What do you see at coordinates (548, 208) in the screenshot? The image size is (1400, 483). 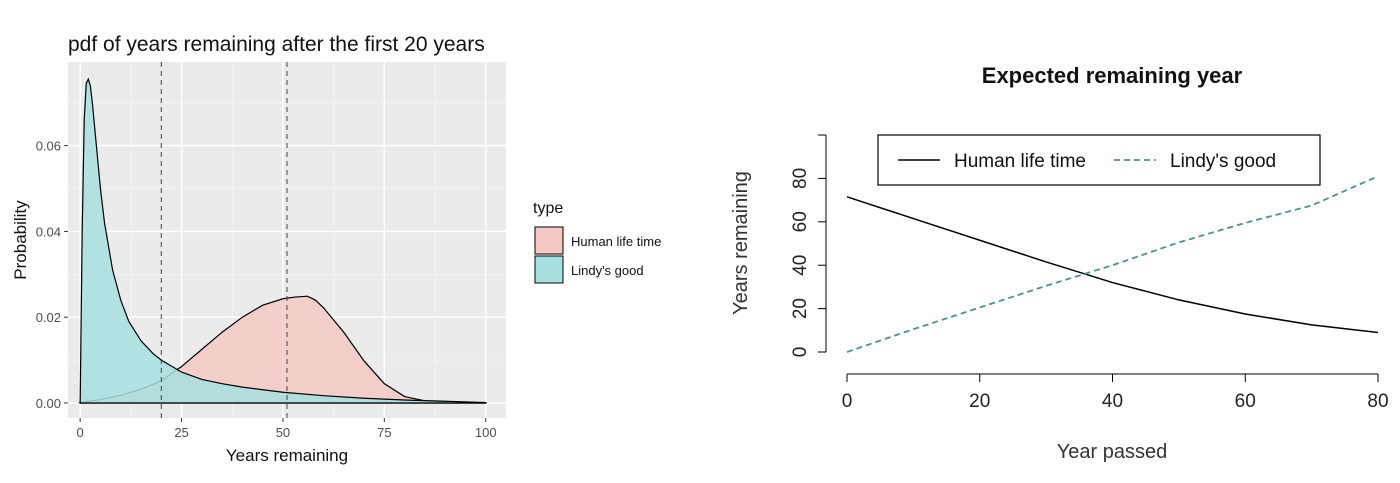 I see `pdf-legend-title: type` at bounding box center [548, 208].